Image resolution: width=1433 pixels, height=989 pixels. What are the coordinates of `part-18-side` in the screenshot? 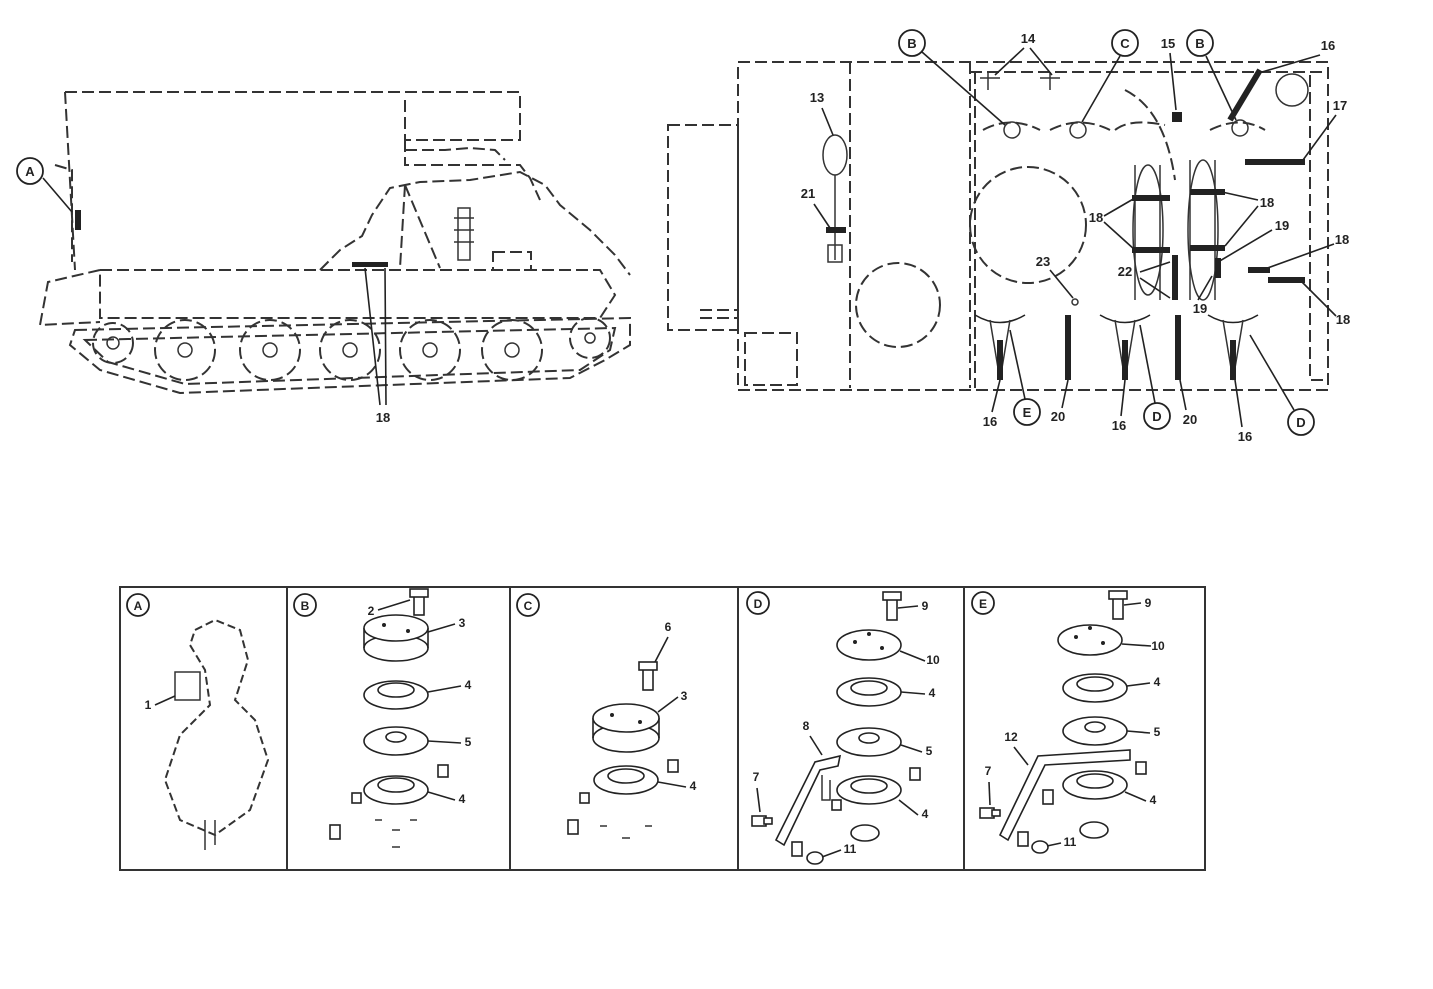 It's located at (370, 264).